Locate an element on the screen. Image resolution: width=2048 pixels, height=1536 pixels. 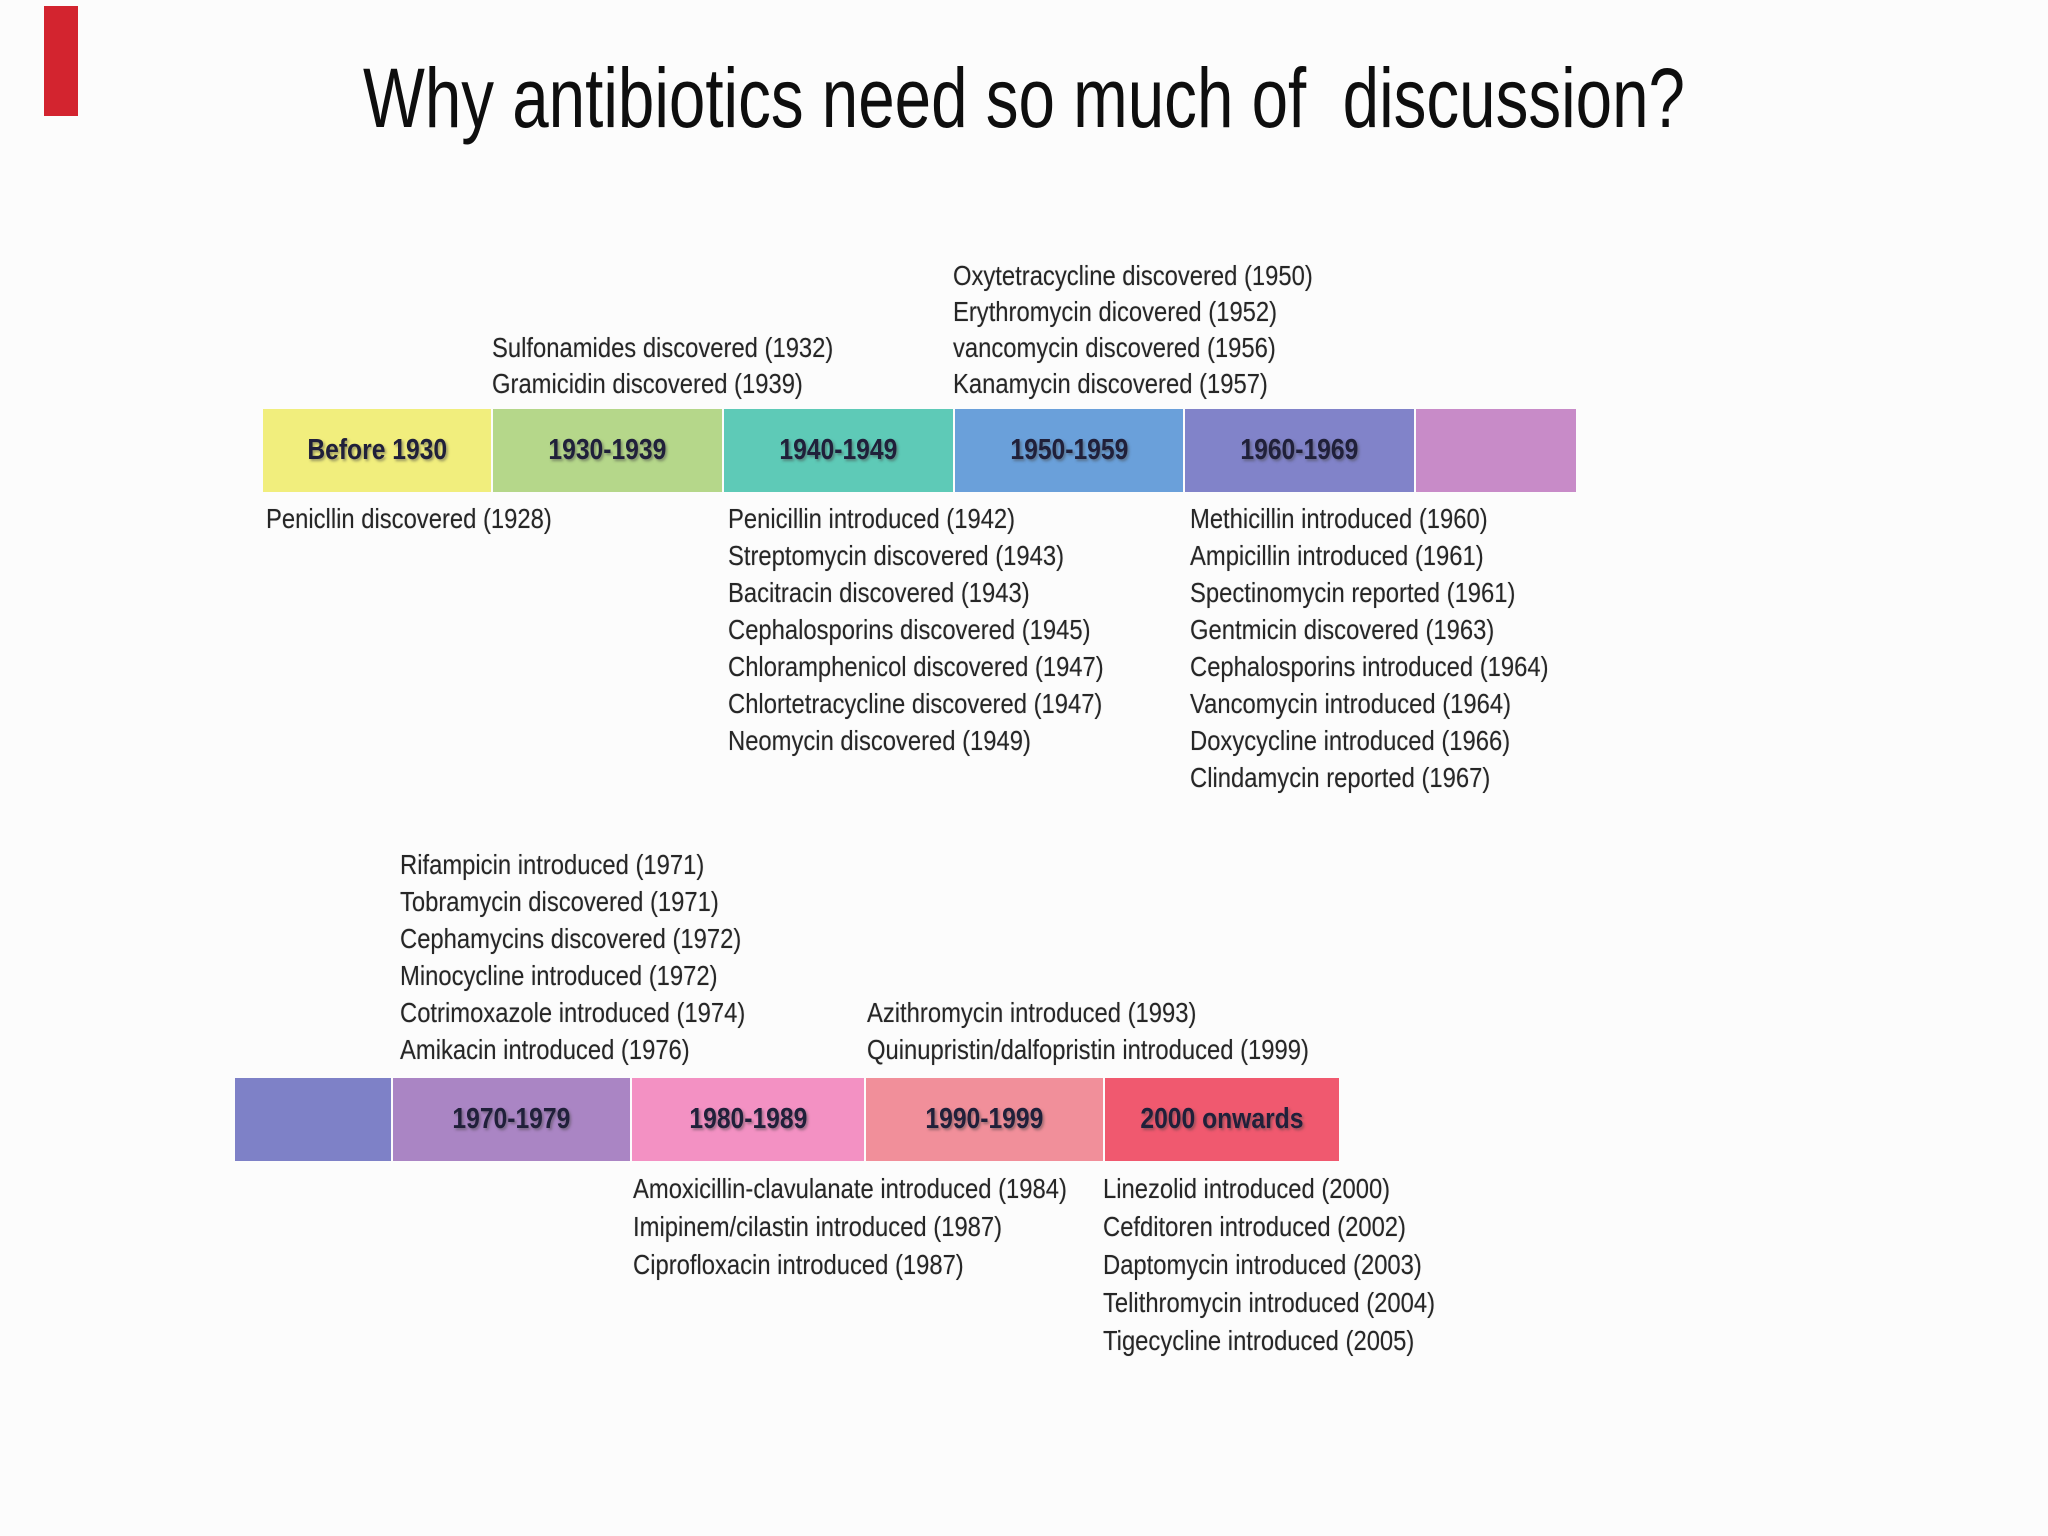
event-line: Amikacin introduced (1976) is located at coordinates (545, 1049).